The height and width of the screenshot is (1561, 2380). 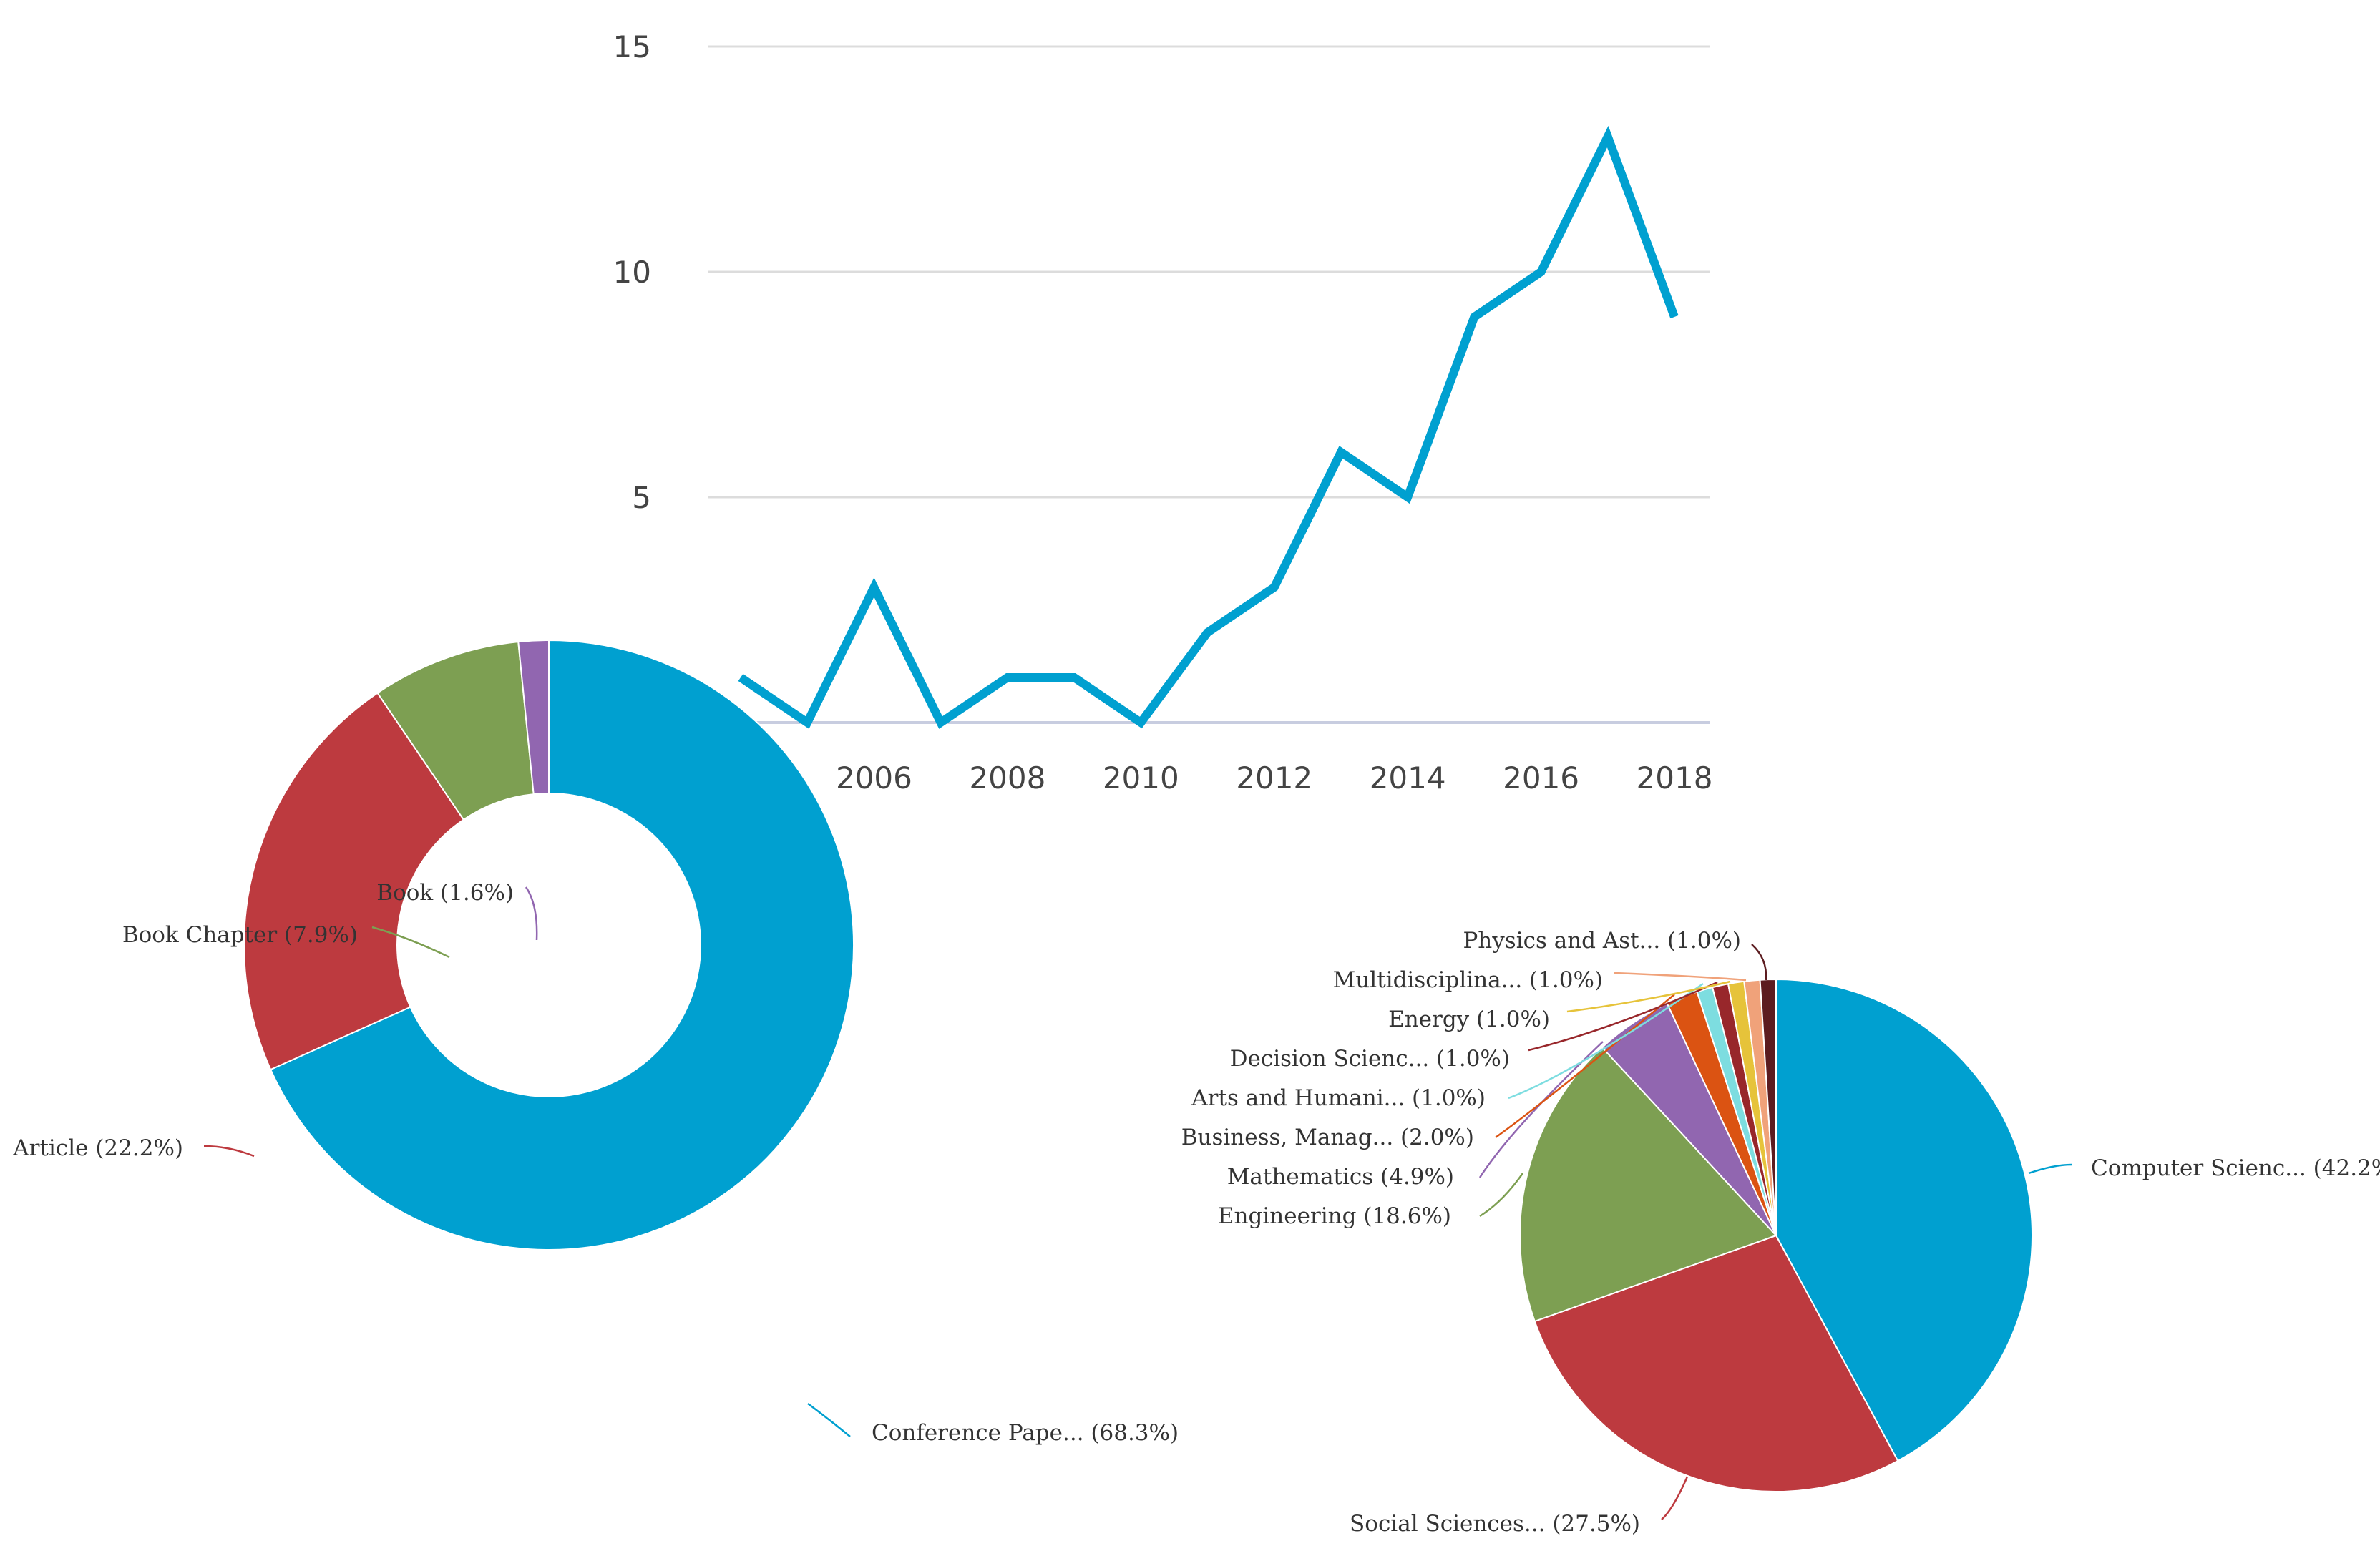 What do you see at coordinates (1408, 778) in the screenshot?
I see `x-tick-label: 2014` at bounding box center [1408, 778].